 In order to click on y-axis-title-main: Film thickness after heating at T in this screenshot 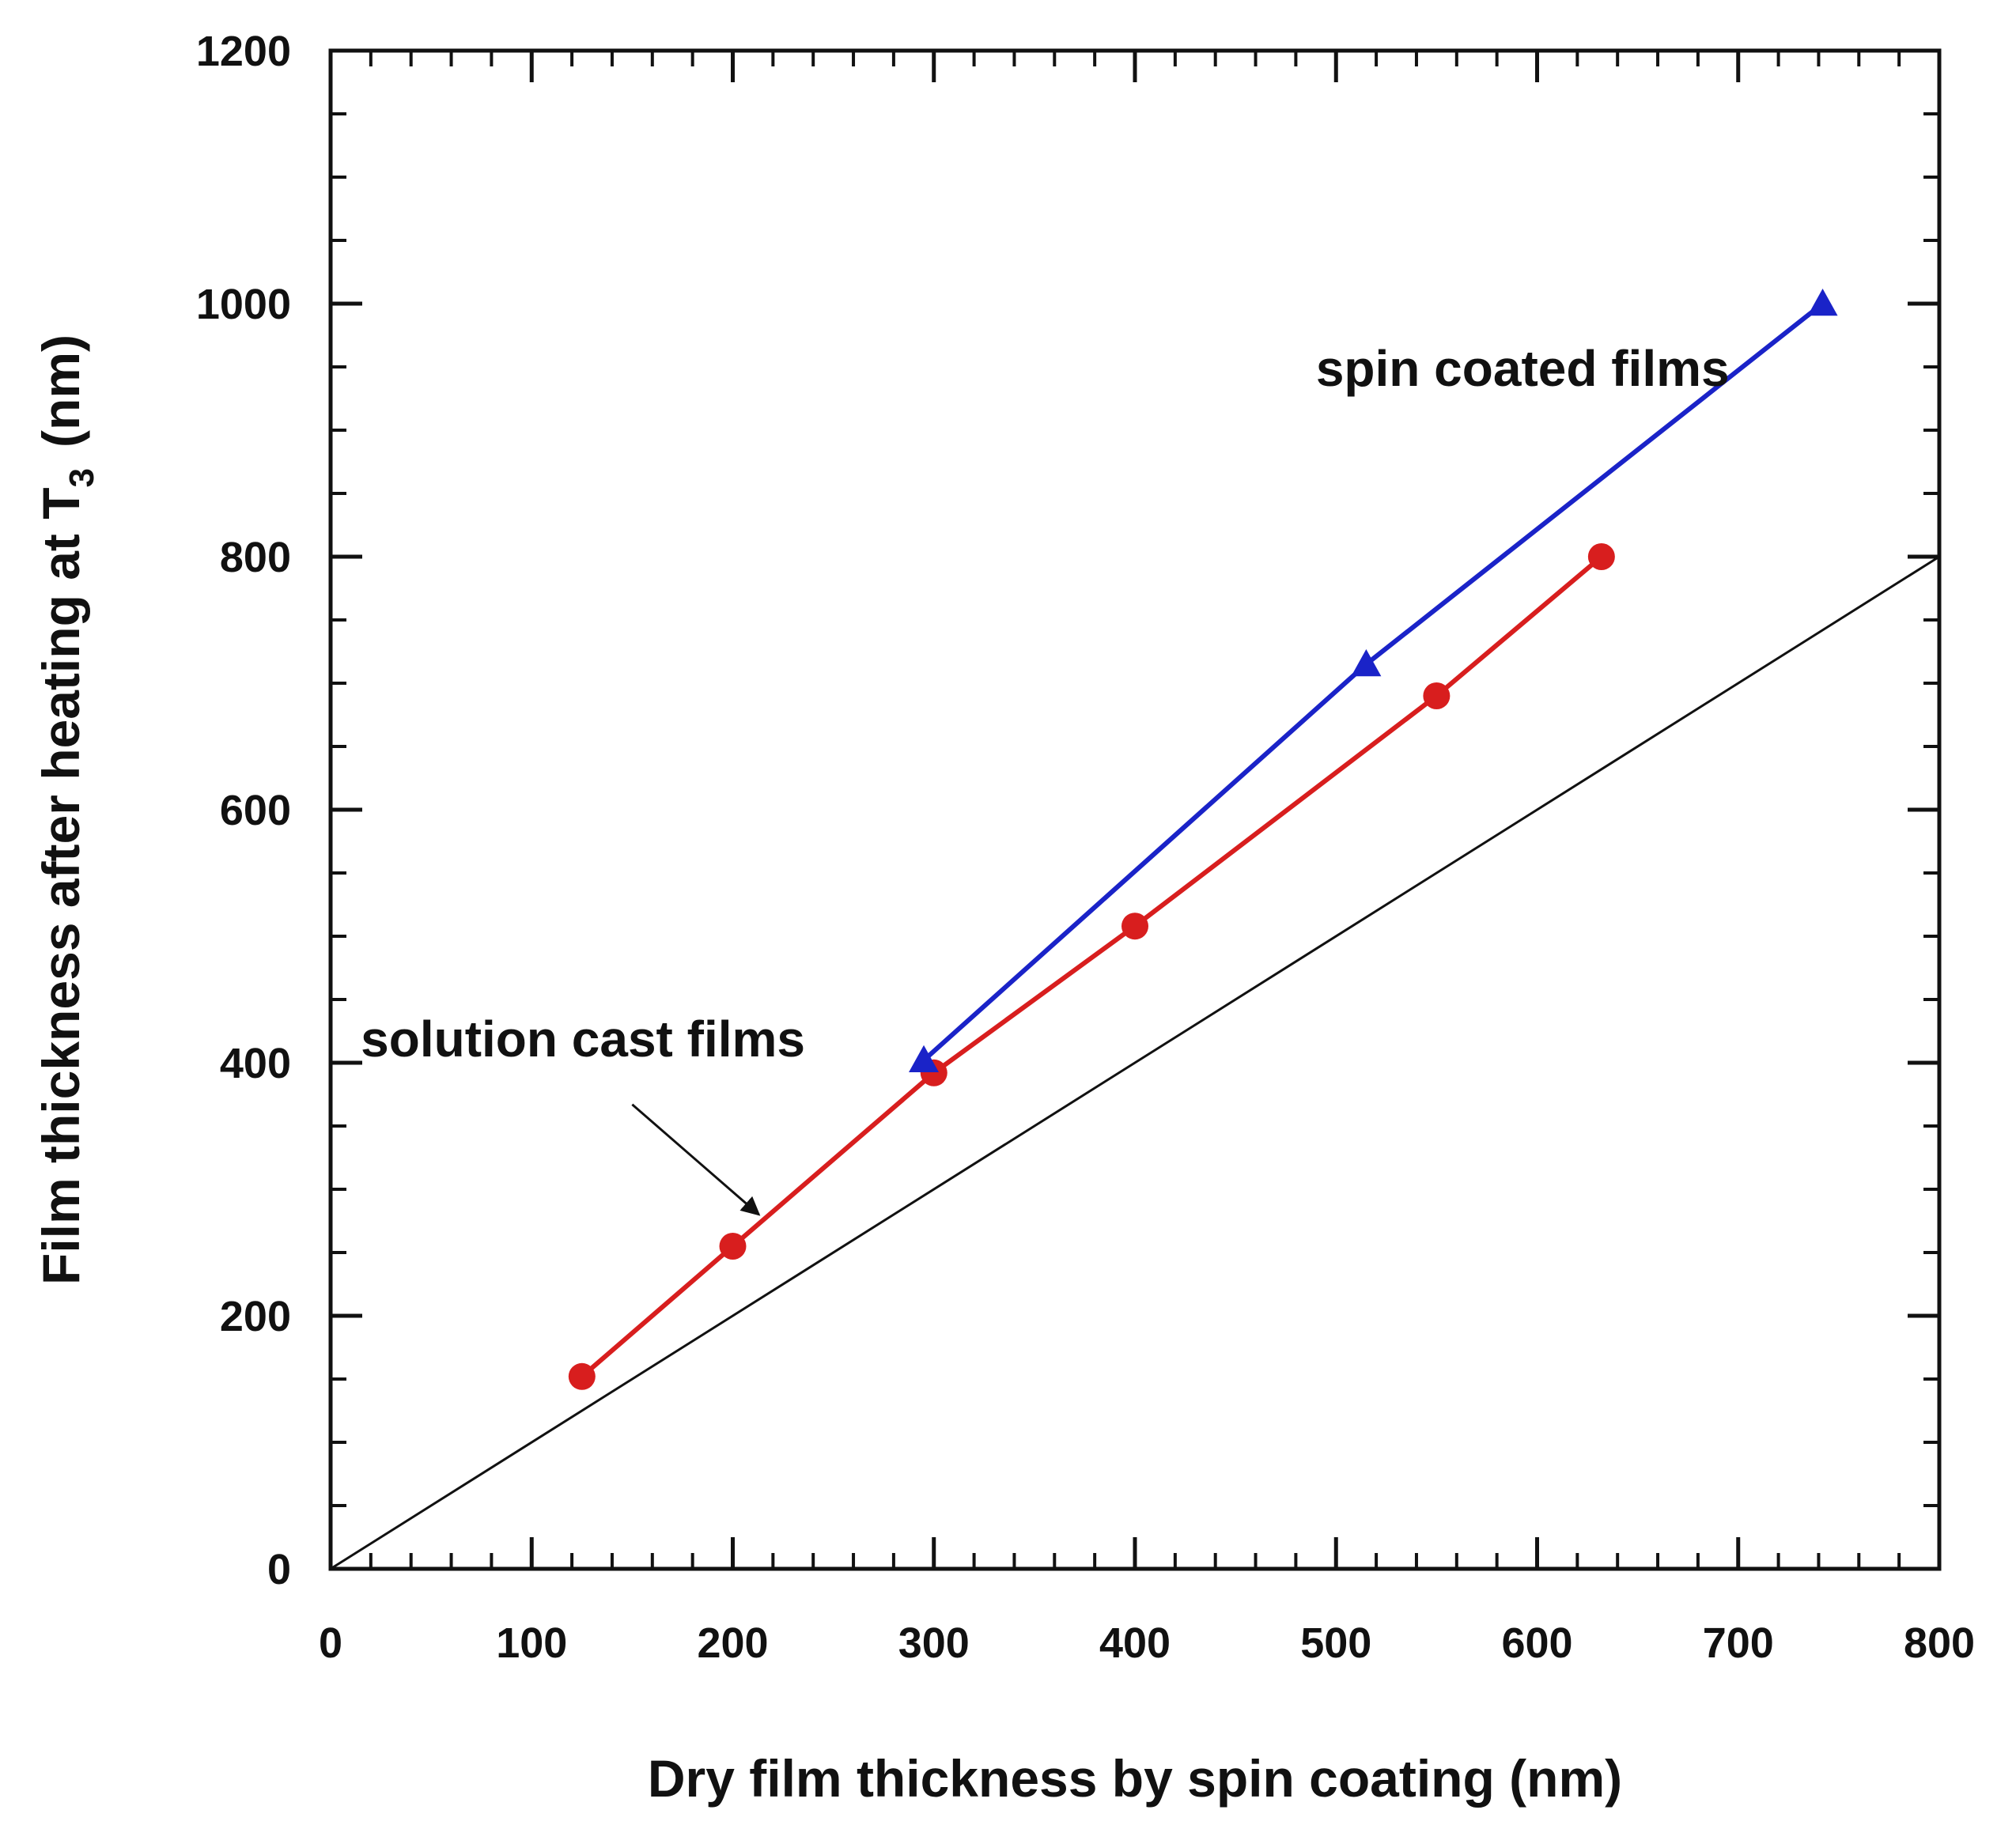, I will do `click(61, 886)`.